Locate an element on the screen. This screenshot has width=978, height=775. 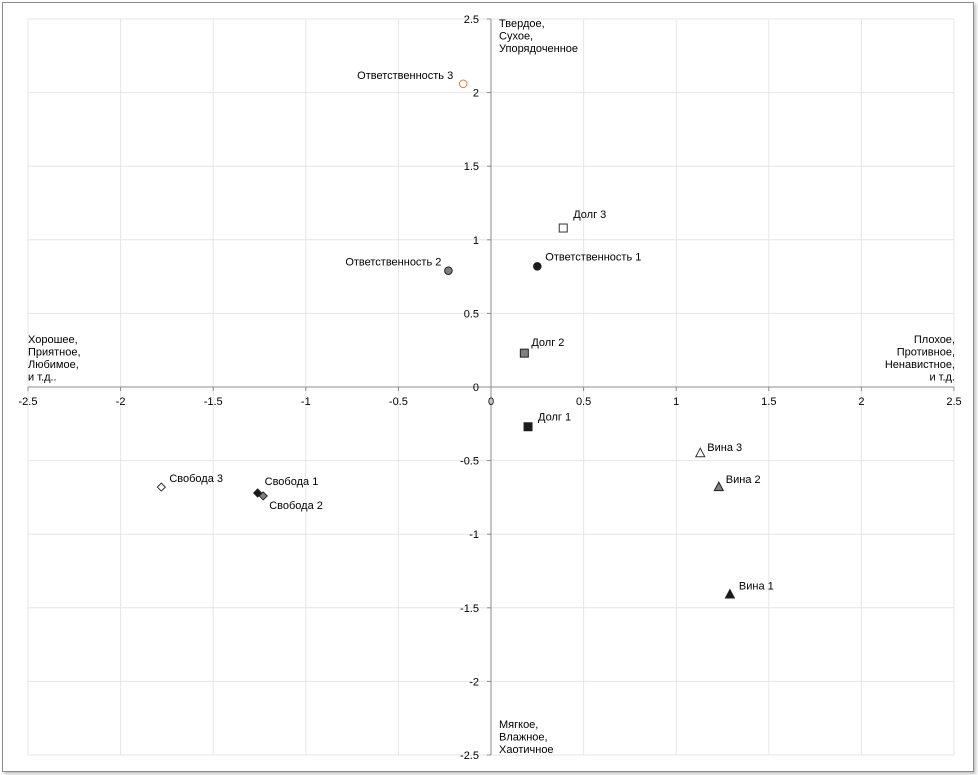
data-point-label: Долг 1 is located at coordinates (554, 418).